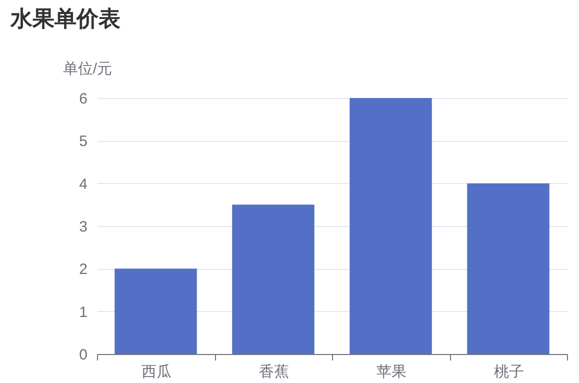 Image resolution: width=579 pixels, height=383 pixels. What do you see at coordinates (83, 227) in the screenshot?
I see `y-tick-label: 3` at bounding box center [83, 227].